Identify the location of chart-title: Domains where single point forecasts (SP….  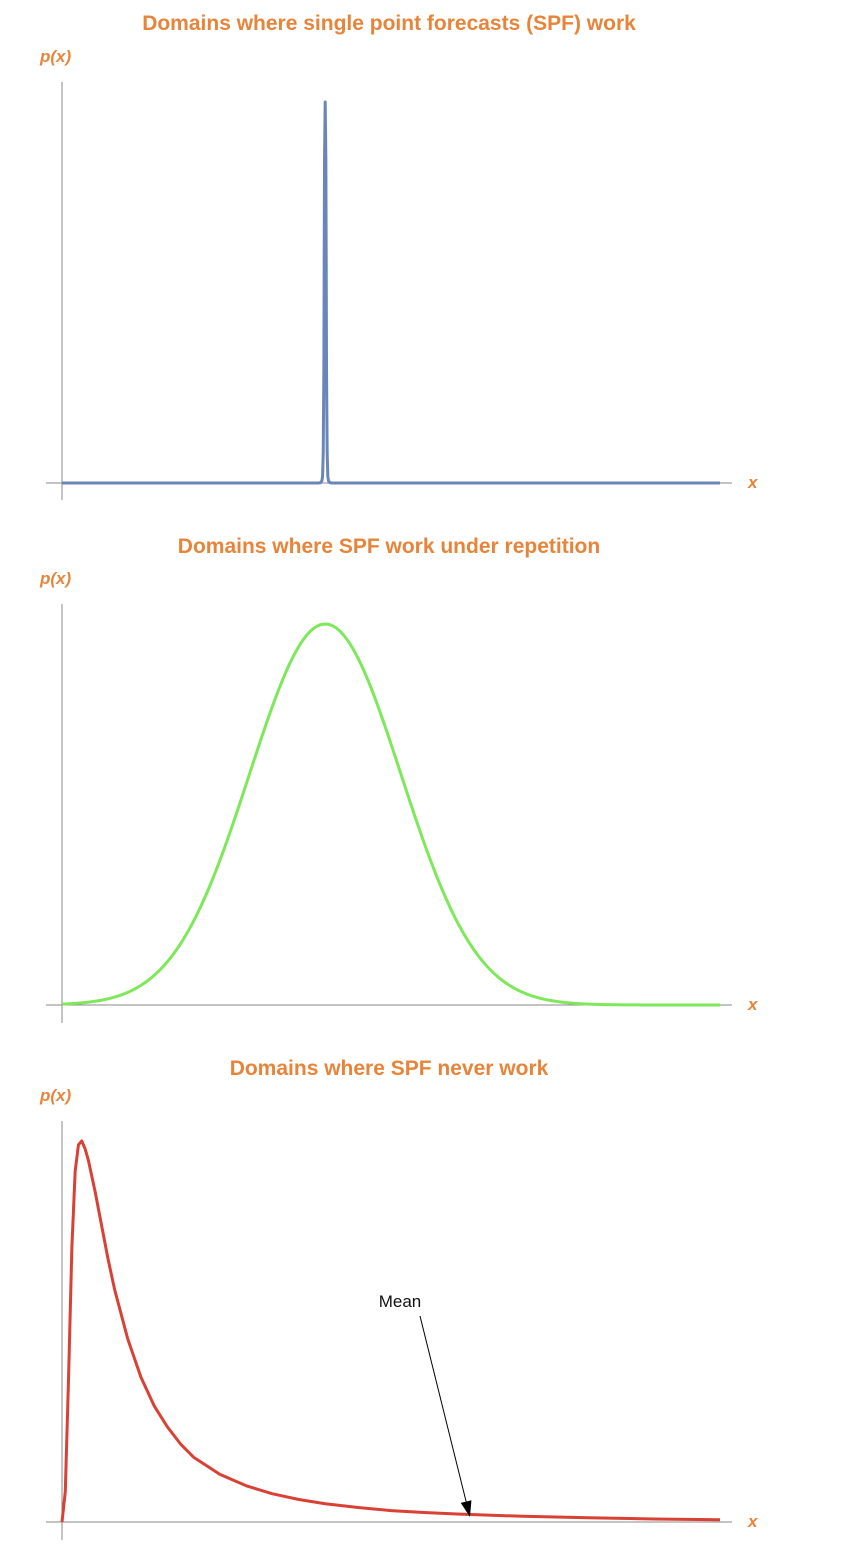
(389, 23).